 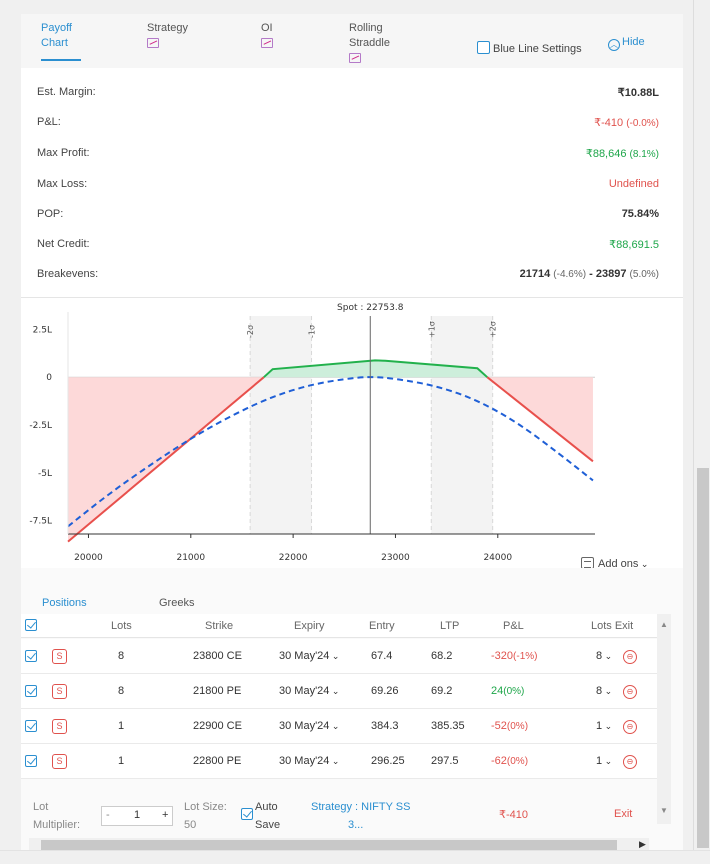 What do you see at coordinates (483, 47) in the screenshot?
I see `blue-line-settings-checkbox` at bounding box center [483, 47].